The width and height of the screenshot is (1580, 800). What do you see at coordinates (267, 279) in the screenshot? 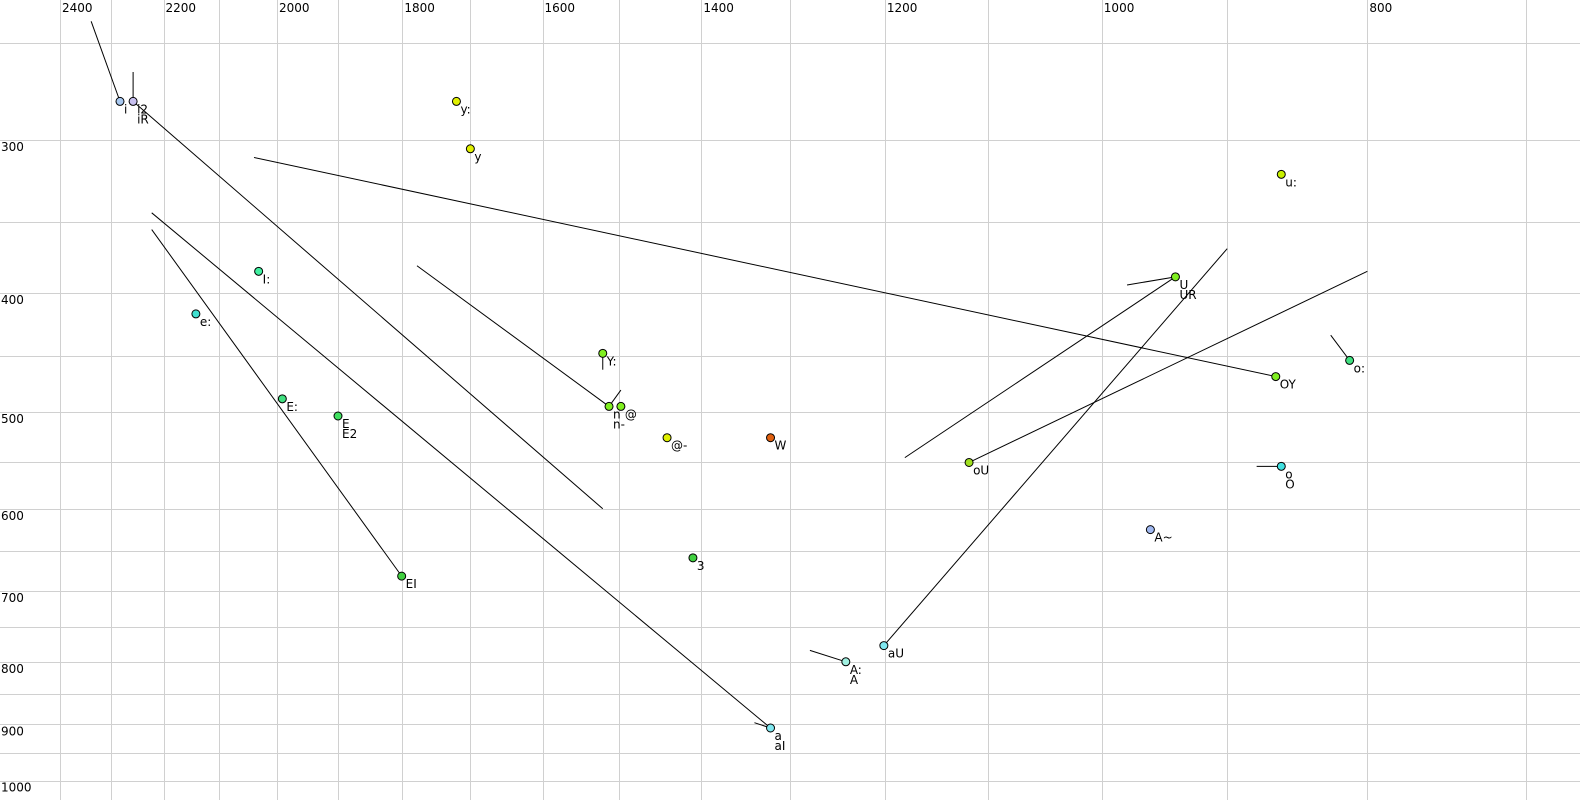
I see `point-label: I:` at bounding box center [267, 279].